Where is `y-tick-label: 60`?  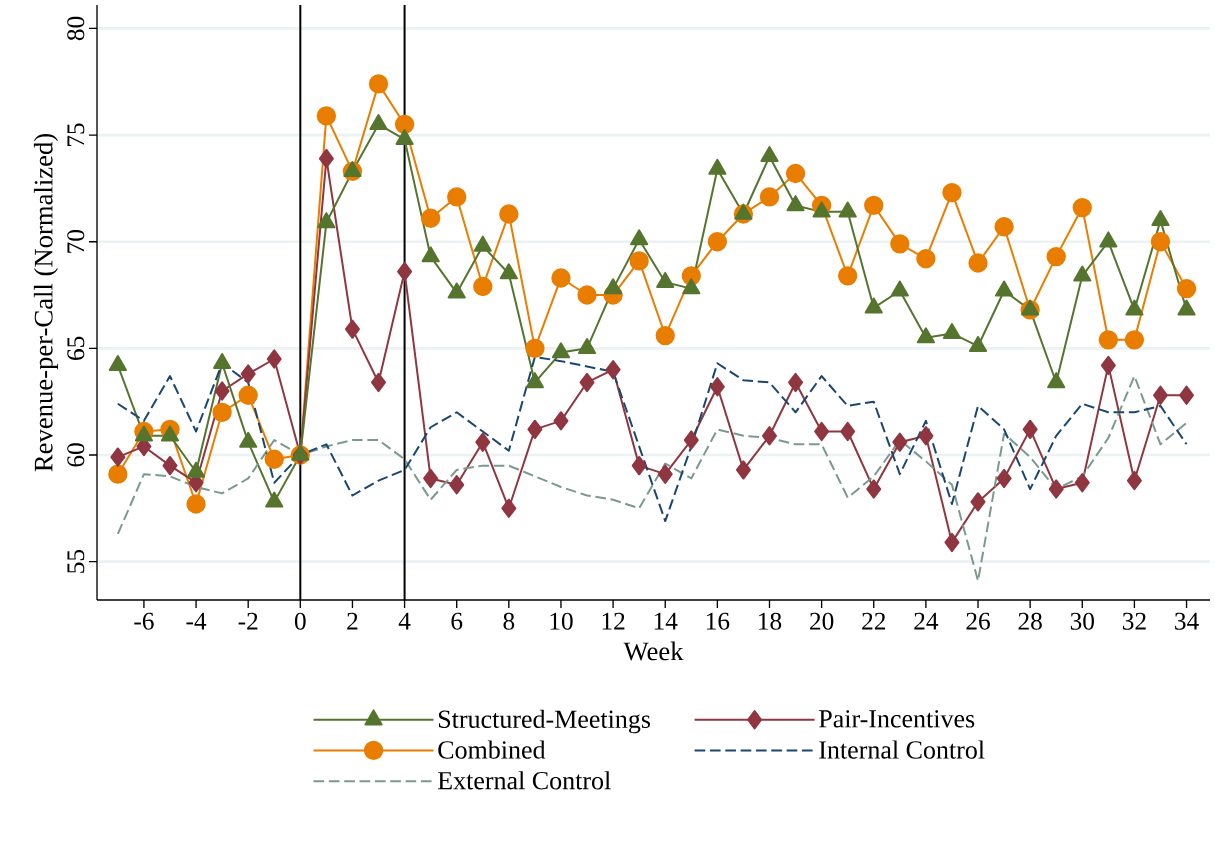
y-tick-label: 60 is located at coordinates (76, 455).